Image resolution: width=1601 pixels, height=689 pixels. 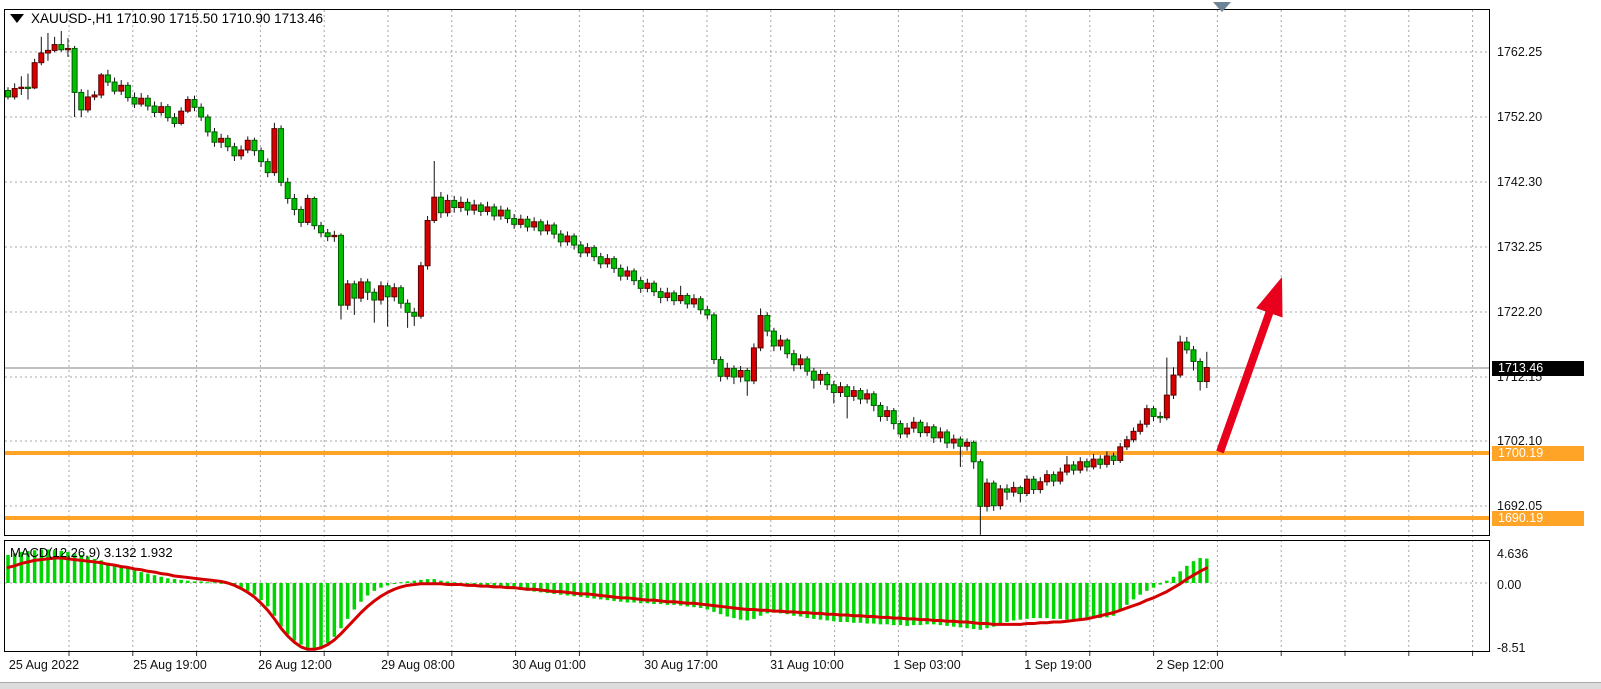 I want to click on time-axis-label: 25 Aug 2022, so click(x=44, y=665).